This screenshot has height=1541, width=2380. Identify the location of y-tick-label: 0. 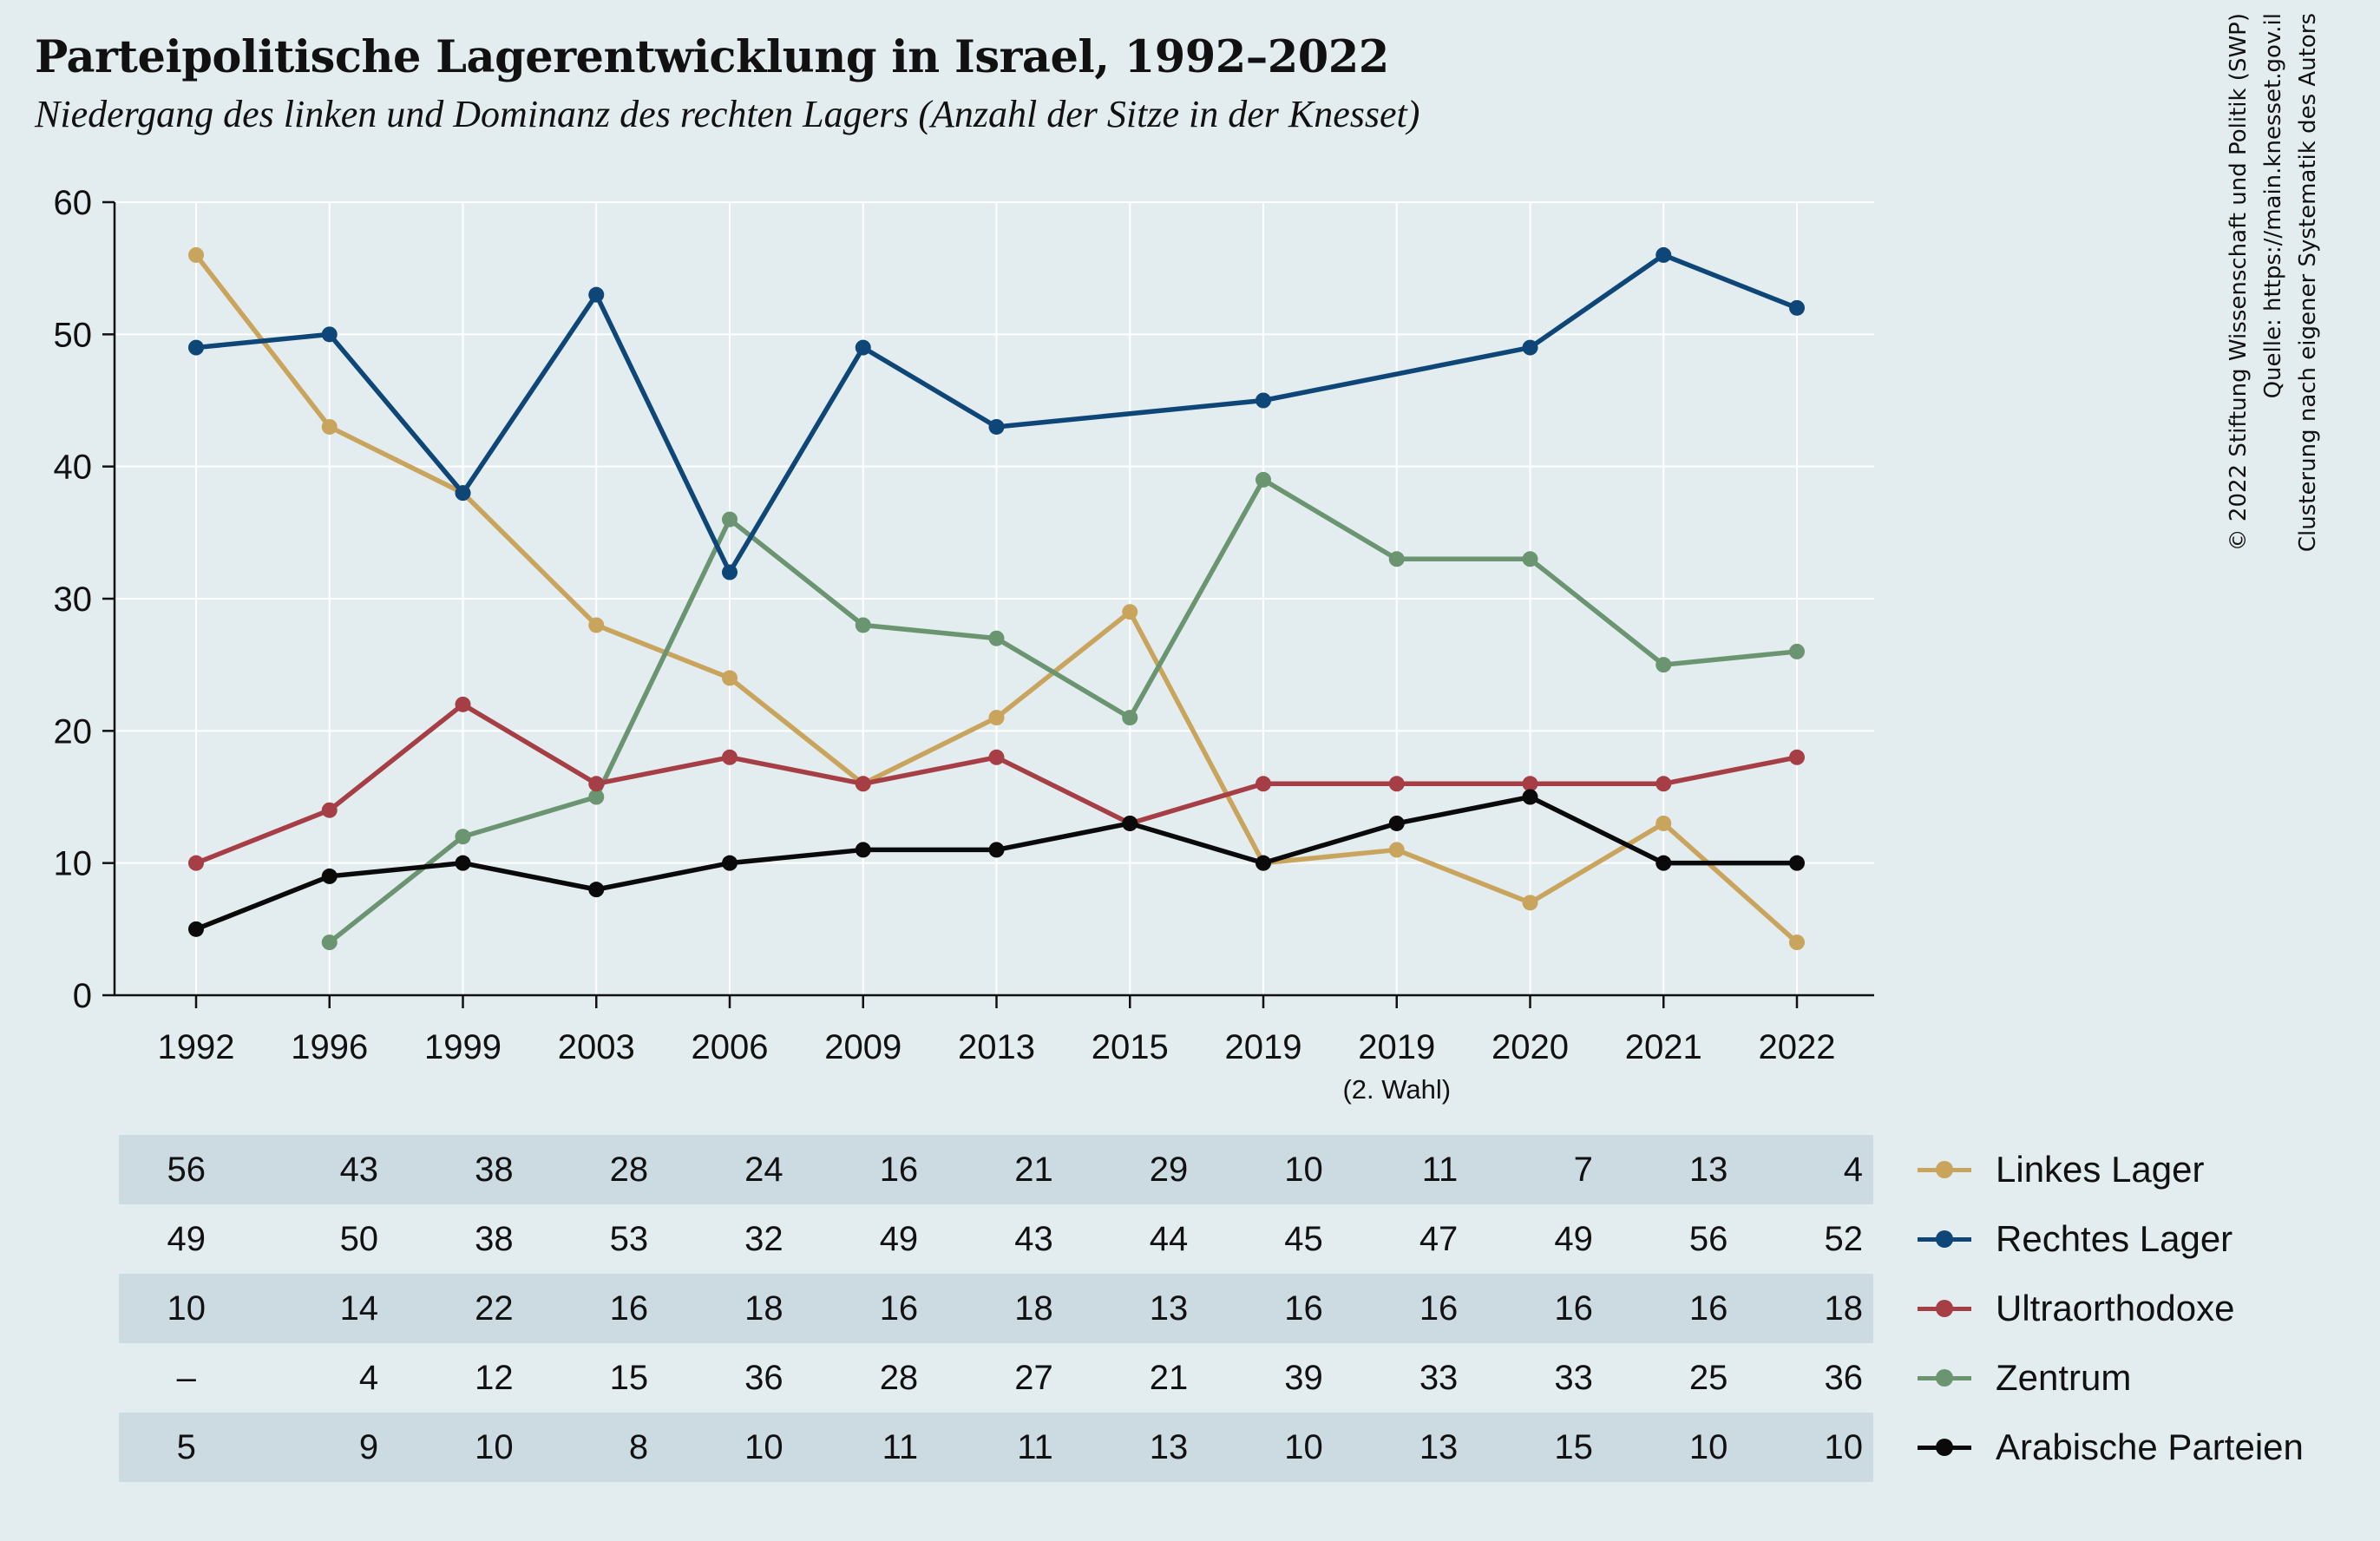
(82, 996).